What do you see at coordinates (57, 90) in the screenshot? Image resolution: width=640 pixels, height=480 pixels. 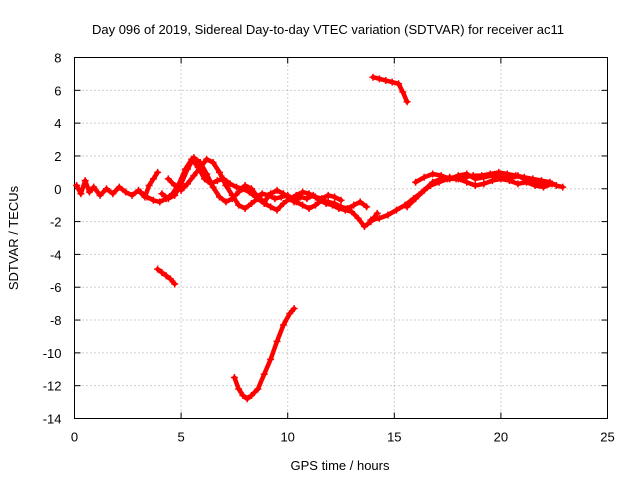 I see `y-tick-label: 6` at bounding box center [57, 90].